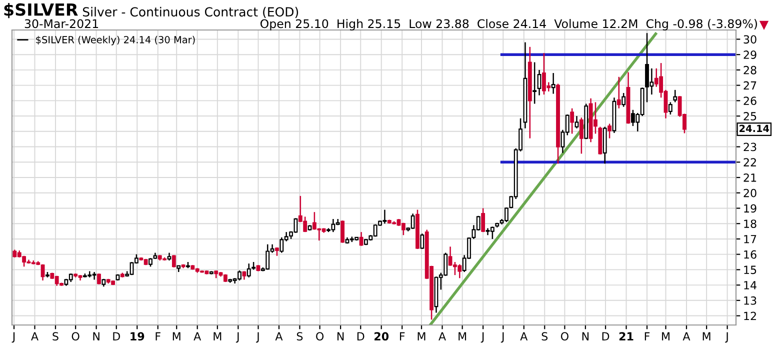  What do you see at coordinates (750, 54) in the screenshot?
I see `y-tick-label: 29` at bounding box center [750, 54].